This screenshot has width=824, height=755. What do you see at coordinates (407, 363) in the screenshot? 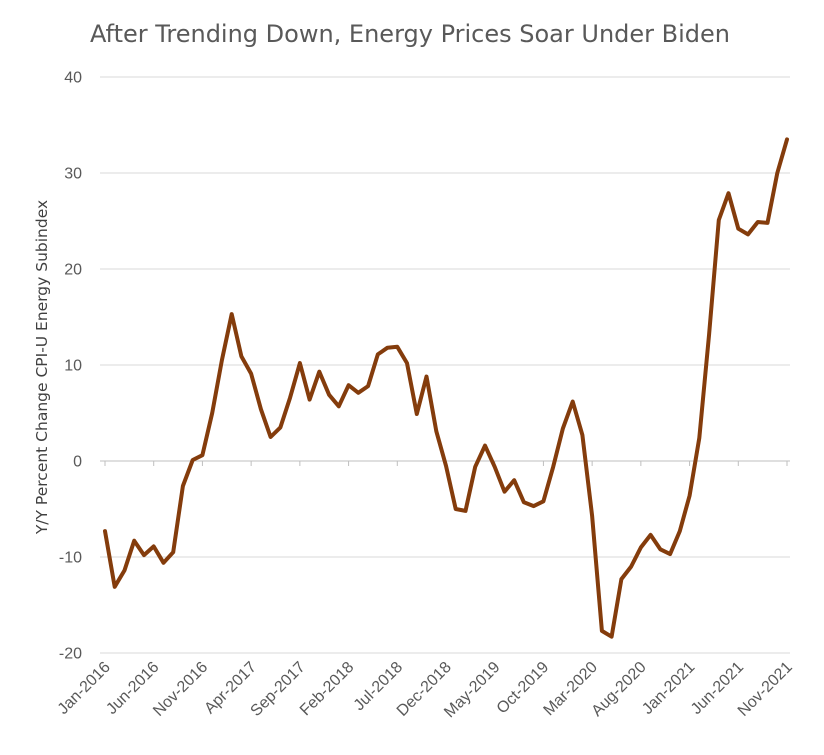
I see `data-point: Aug-2018: 10.2` at bounding box center [407, 363].